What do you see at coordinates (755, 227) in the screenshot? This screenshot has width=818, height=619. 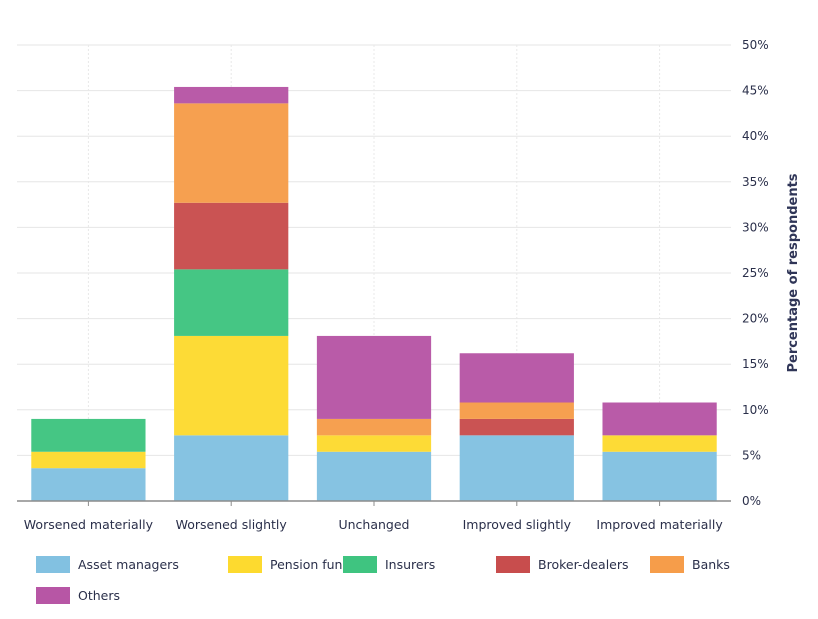 I see `y-tick-label: 30%` at bounding box center [755, 227].